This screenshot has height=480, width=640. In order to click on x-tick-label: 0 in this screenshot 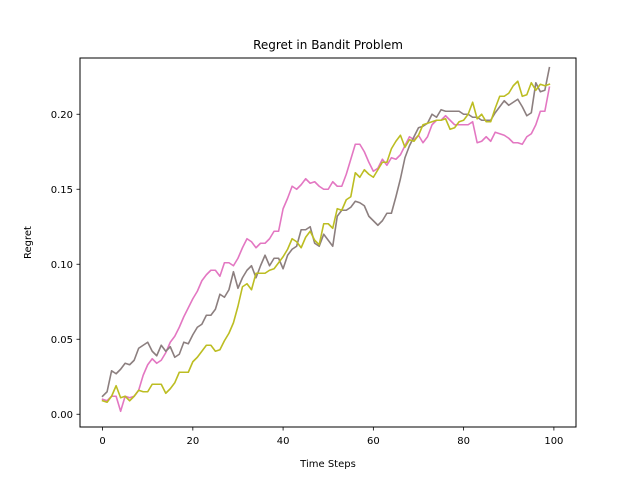, I will do `click(102, 441)`.